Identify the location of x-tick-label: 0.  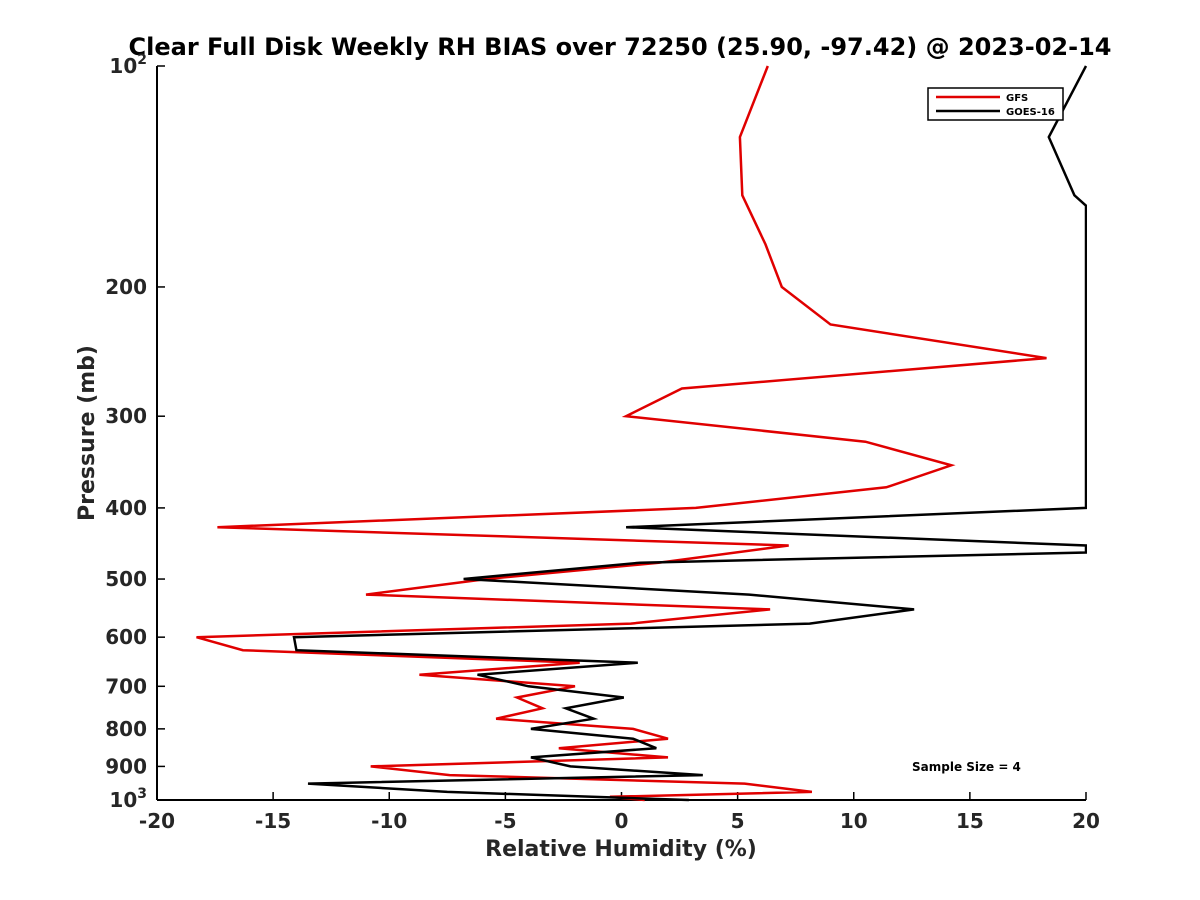
(622, 821).